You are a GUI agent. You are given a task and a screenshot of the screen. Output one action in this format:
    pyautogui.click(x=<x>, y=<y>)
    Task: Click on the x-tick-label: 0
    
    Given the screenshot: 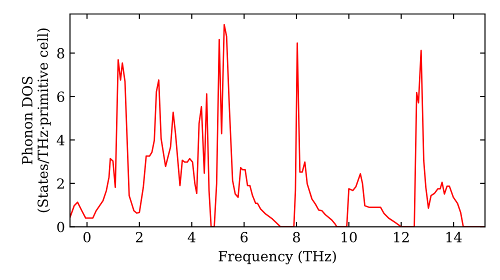 What is the action you would take?
    pyautogui.click(x=87, y=237)
    